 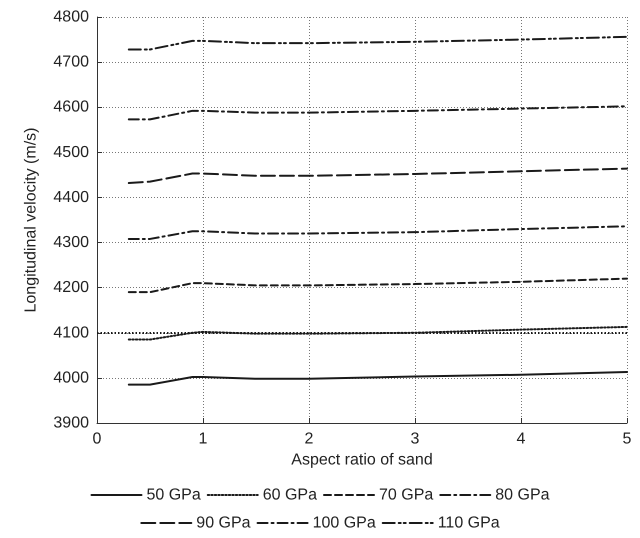 What do you see at coordinates (521, 439) in the screenshot?
I see `x-tick-label: 4` at bounding box center [521, 439].